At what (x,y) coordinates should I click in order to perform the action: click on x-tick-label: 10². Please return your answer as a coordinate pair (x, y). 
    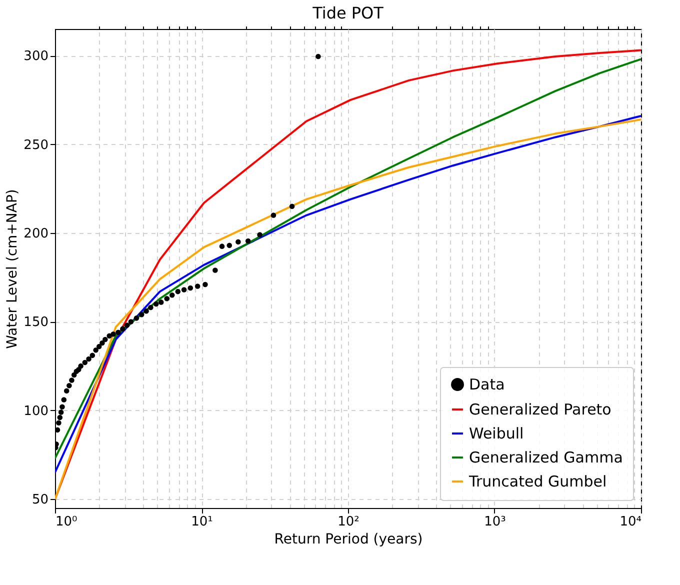
    Looking at the image, I should click on (349, 522).